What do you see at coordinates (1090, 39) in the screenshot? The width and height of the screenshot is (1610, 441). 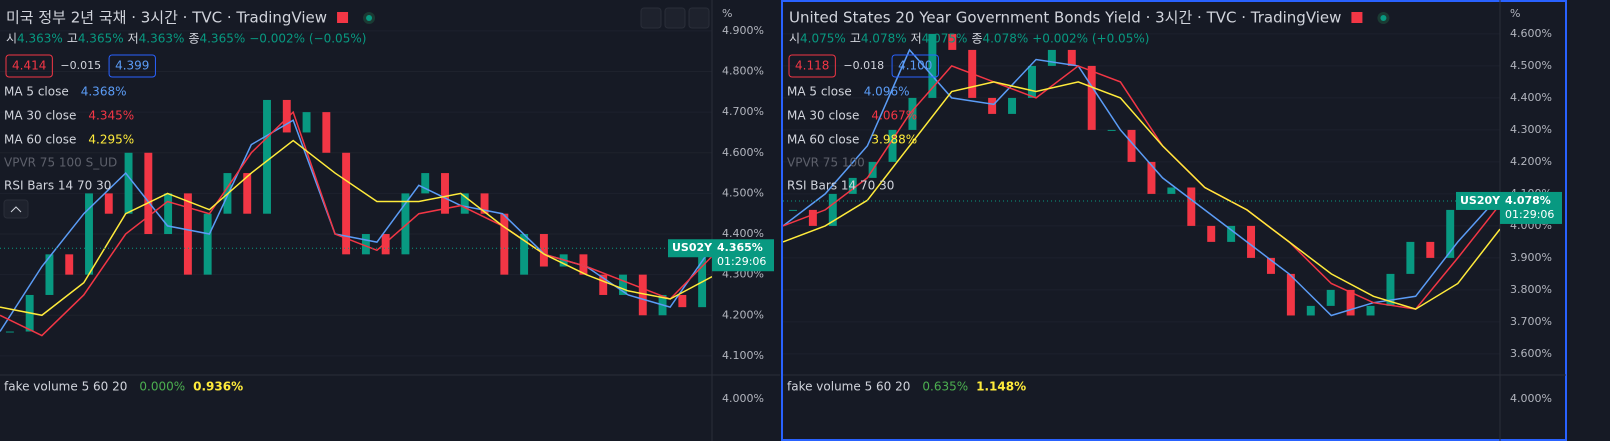 I see `change: +0.002% (+0.05%)` at bounding box center [1090, 39].